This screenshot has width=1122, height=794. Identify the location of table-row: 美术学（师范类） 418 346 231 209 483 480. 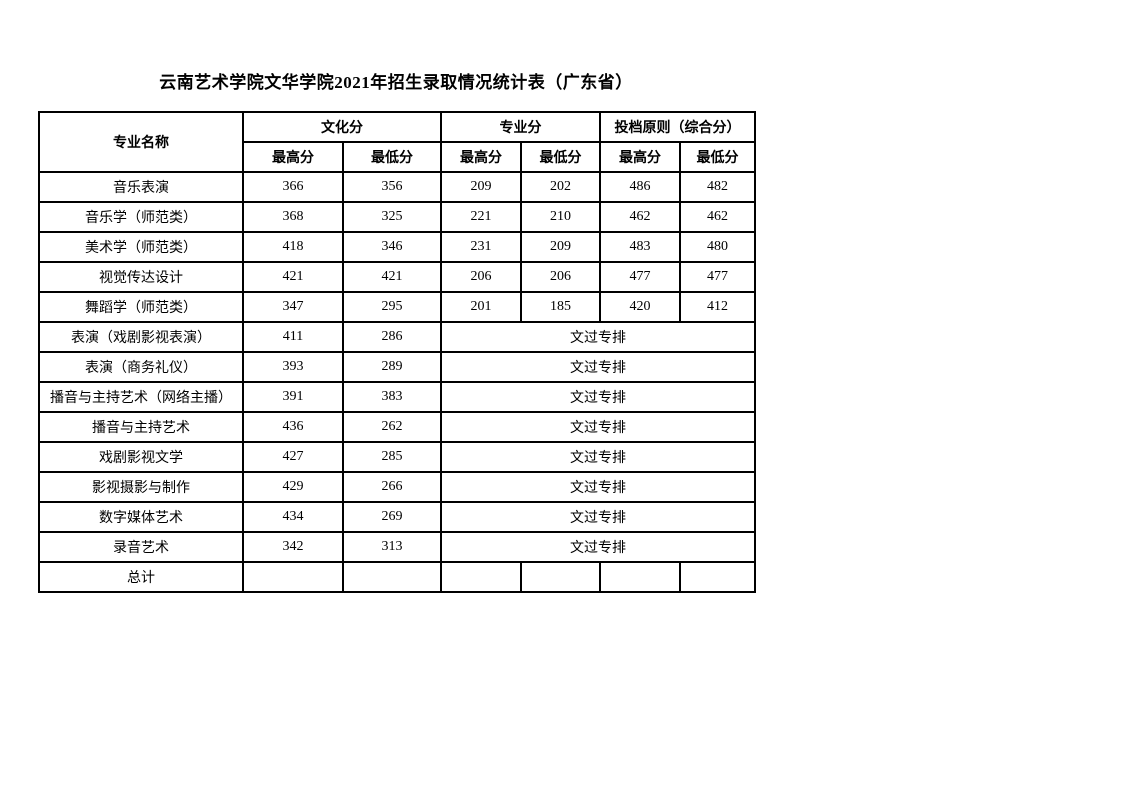
(397, 247).